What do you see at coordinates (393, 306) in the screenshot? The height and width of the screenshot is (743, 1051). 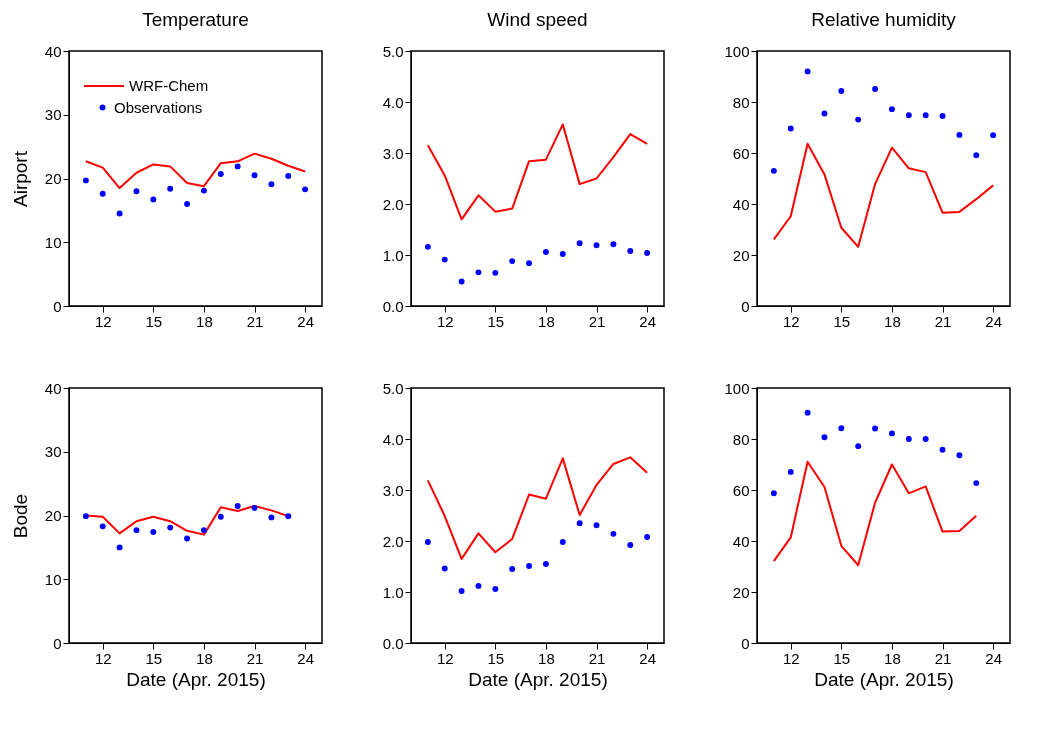 I see `y-tick-label: 0.0` at bounding box center [393, 306].